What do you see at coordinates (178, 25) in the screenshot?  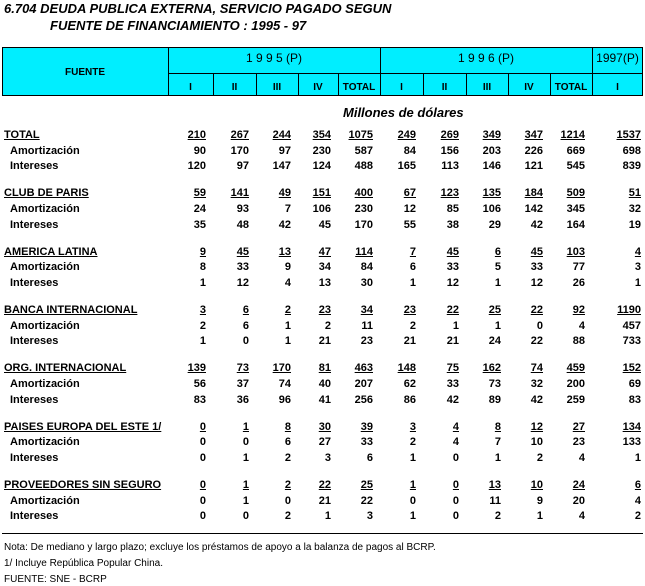 I see `title-line: FUENTE DE FINANCIAMIENTO : 1995 - 97` at bounding box center [178, 25].